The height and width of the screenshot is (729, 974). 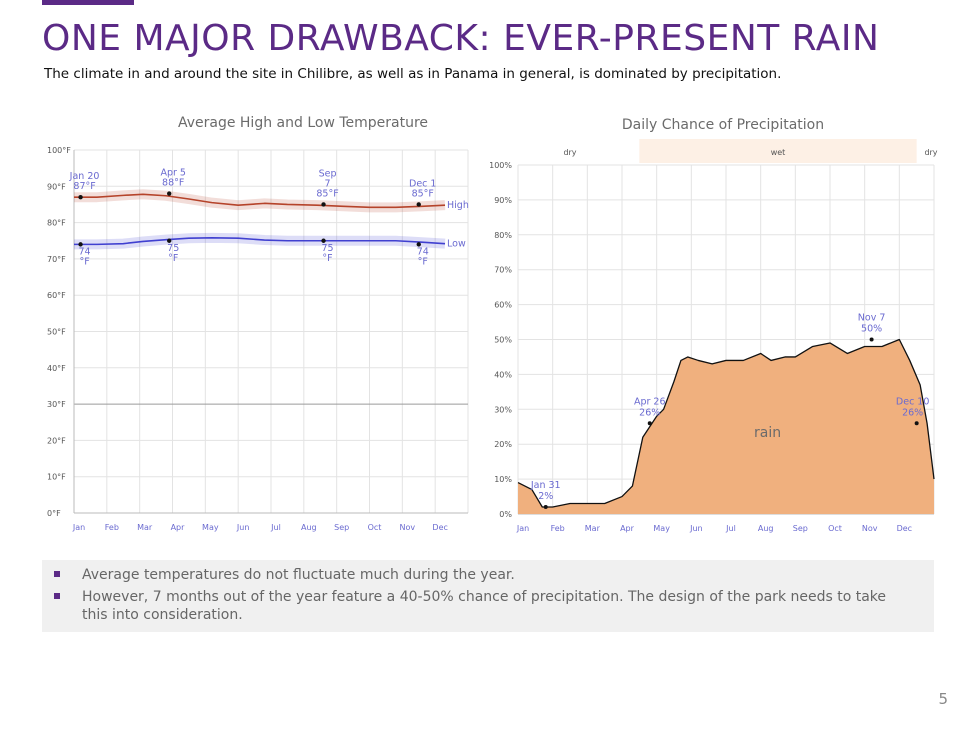 I want to click on precipitation-annotation: Apr 26, so click(x=650, y=401).